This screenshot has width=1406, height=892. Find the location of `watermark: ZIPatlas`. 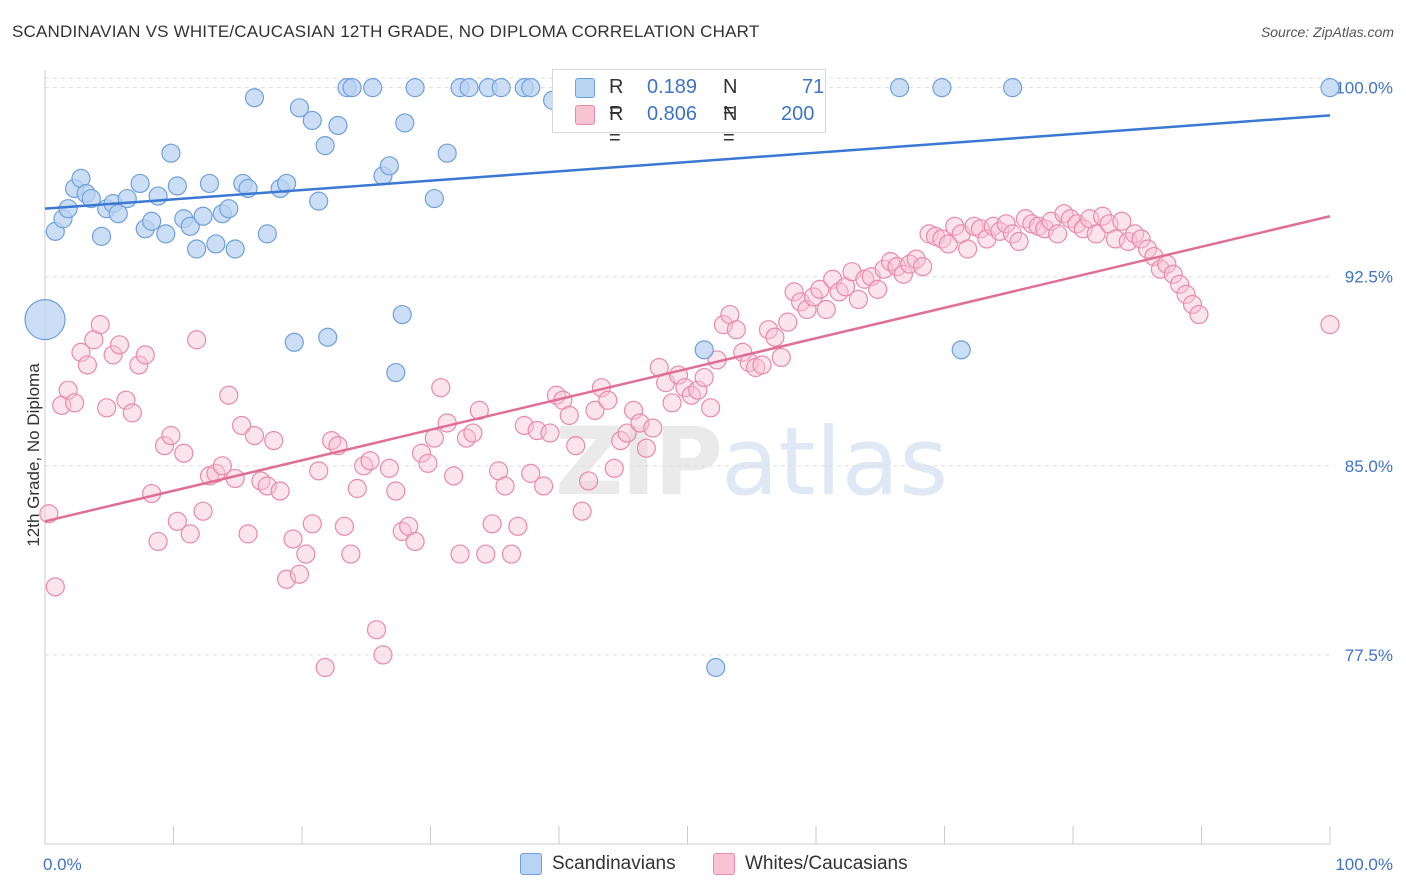

watermark: ZIPatlas is located at coordinates (752, 462).